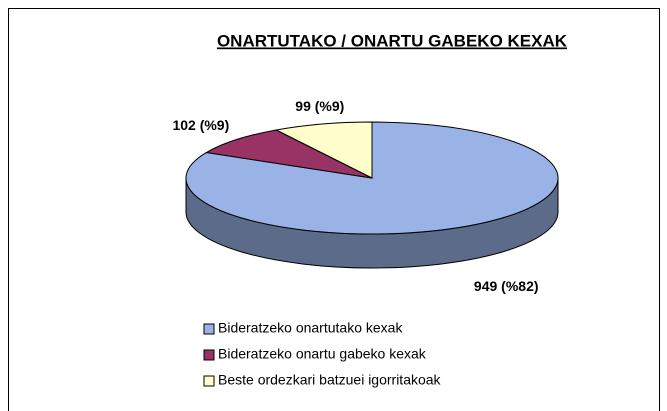 Image resolution: width=667 pixels, height=411 pixels. What do you see at coordinates (330, 380) in the screenshot?
I see `legend-label: Beste ordezkari batzuei igorritakoak` at bounding box center [330, 380].